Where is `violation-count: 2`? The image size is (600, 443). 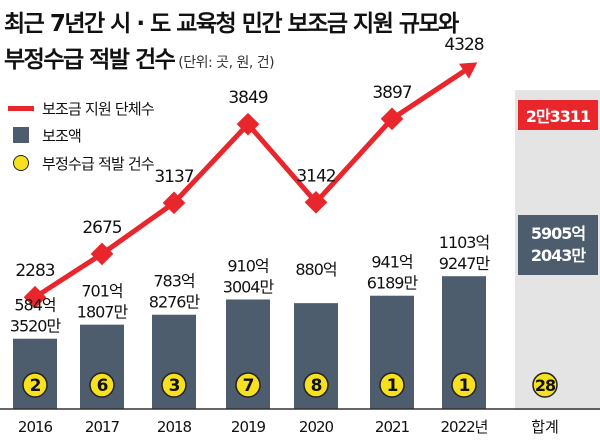
violation-count: 2 is located at coordinates (35, 386).